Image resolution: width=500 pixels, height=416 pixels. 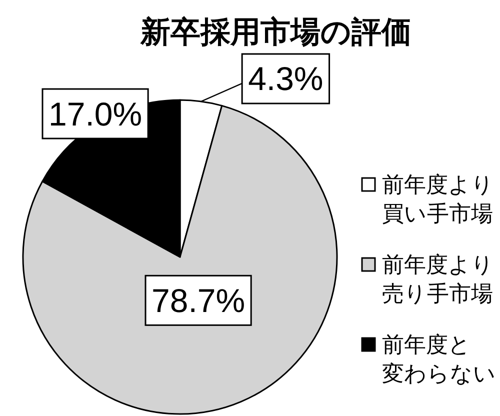 I want to click on chart-title: 新卒採用市場の評価, so click(x=276, y=32).